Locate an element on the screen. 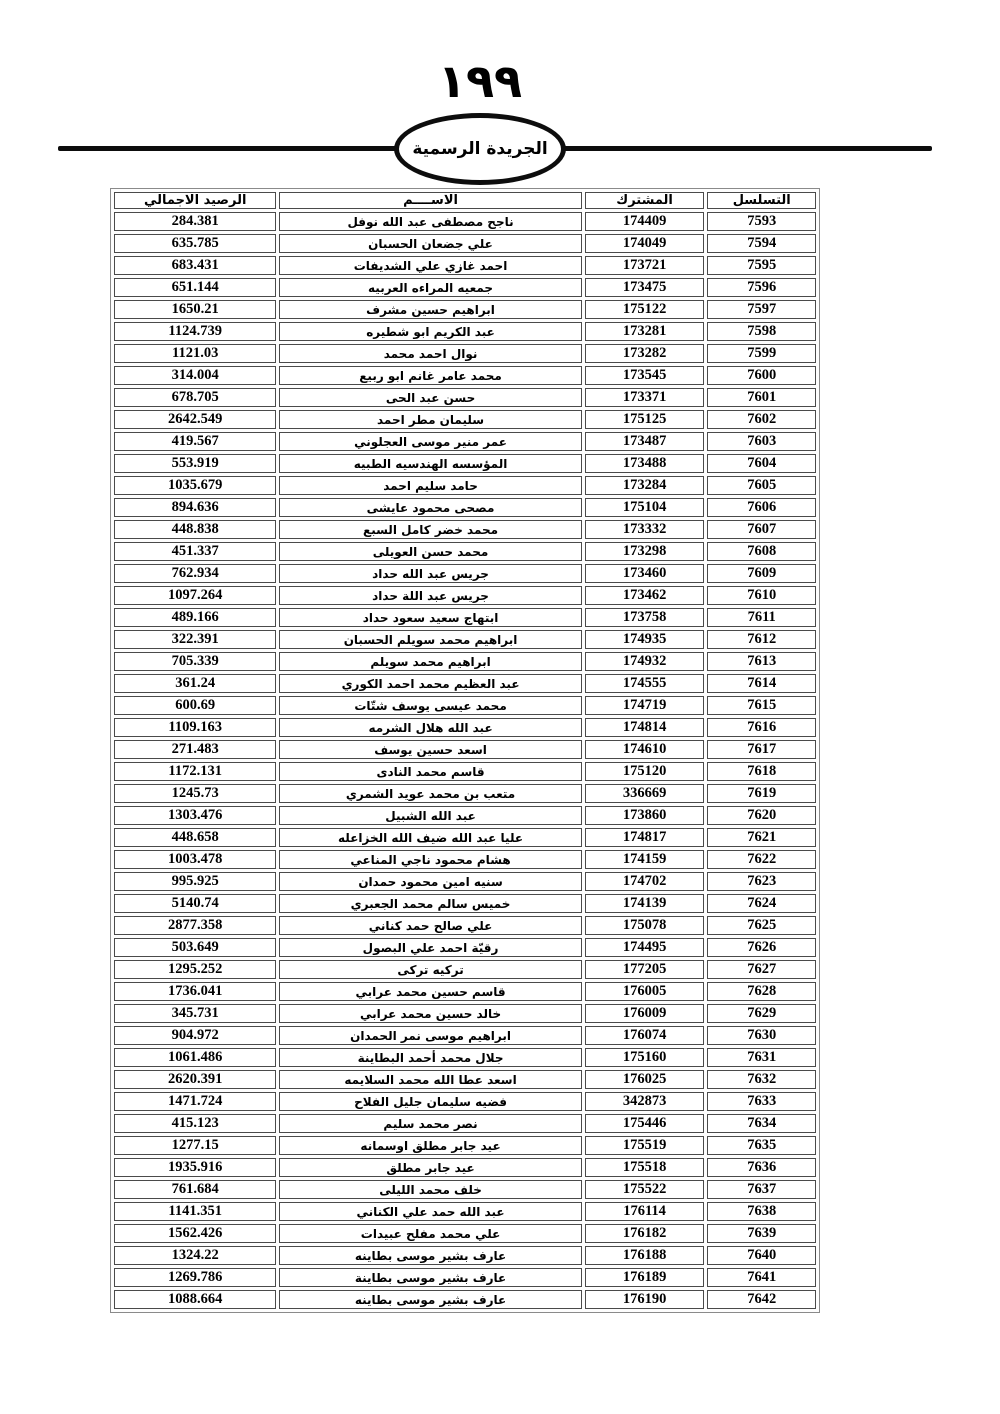 This screenshot has width=1000, height=1414. name-cell: قاسم حسين محمد عرابي is located at coordinates (430, 991).